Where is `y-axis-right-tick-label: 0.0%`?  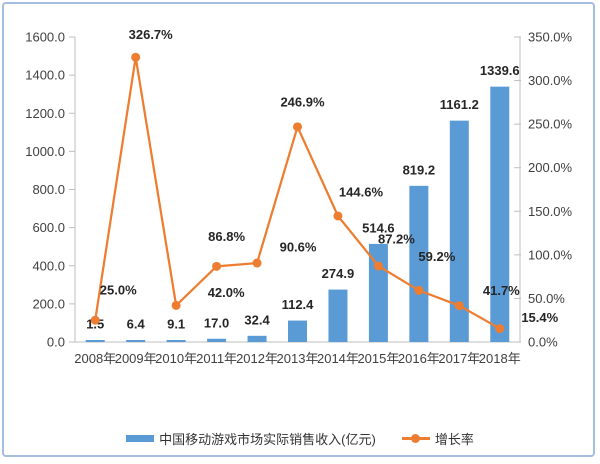
y-axis-right-tick-label: 0.0% is located at coordinates (543, 342).